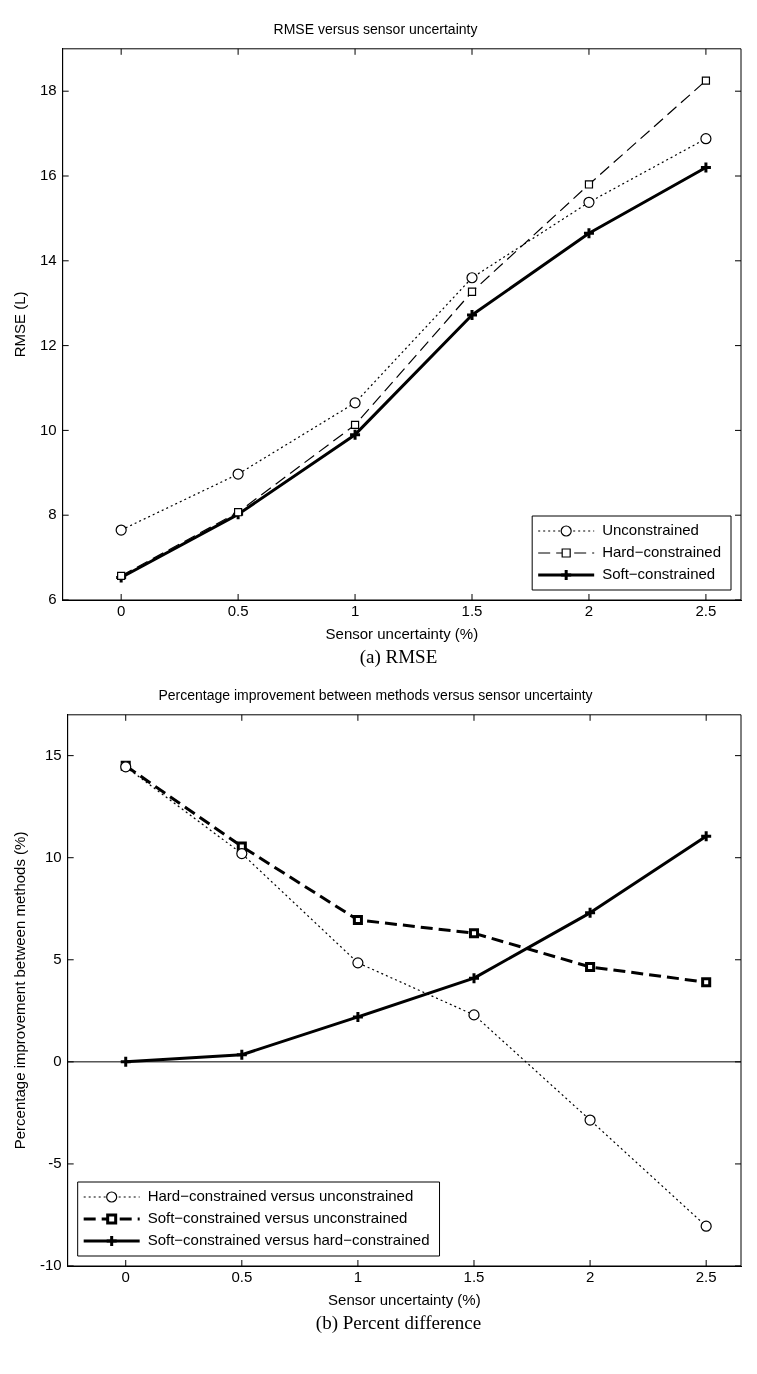 Image resolution: width=757 pixels, height=1374 pixels. Describe the element at coordinates (57, 958) in the screenshot. I see `y-tick-label: 5` at that location.